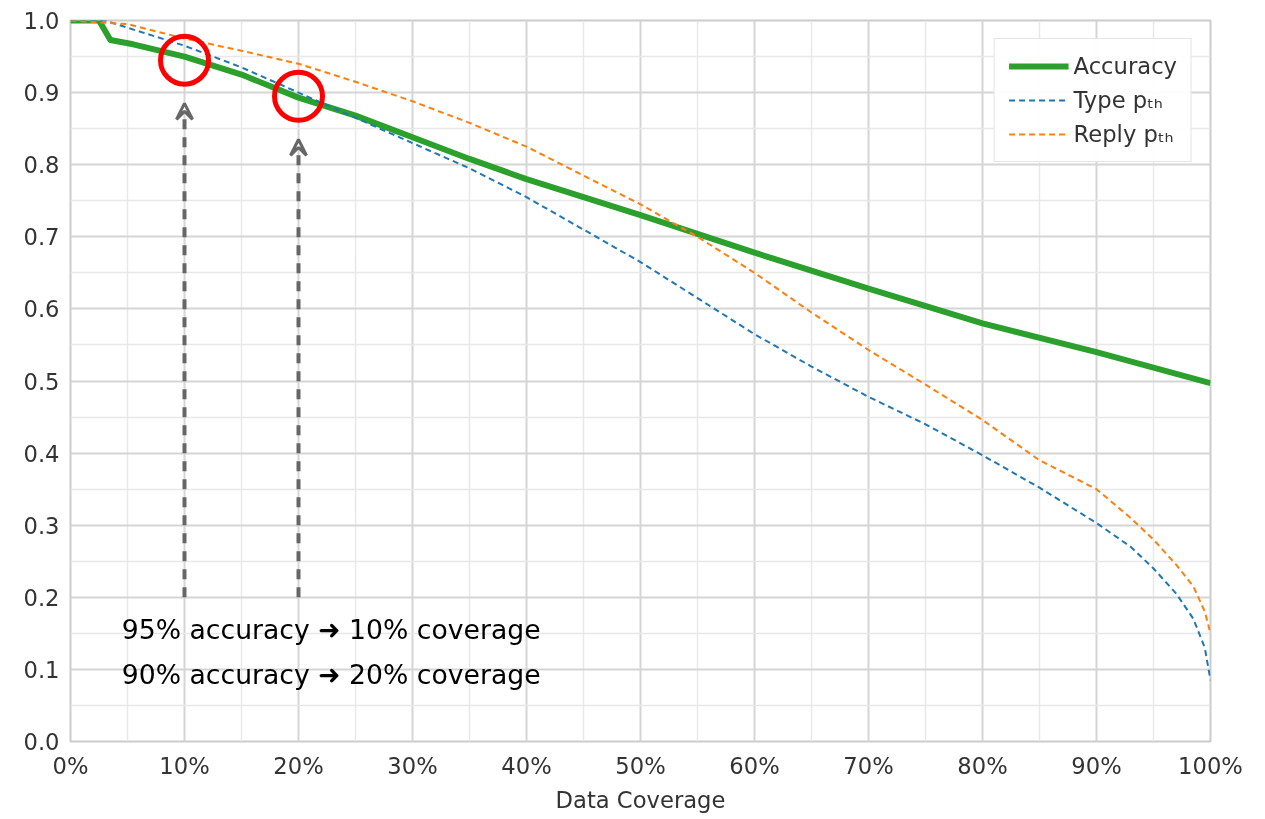  What do you see at coordinates (331, 630) in the screenshot?
I see `annotation: 95% accuracy ➜ 10% coverage` at bounding box center [331, 630].